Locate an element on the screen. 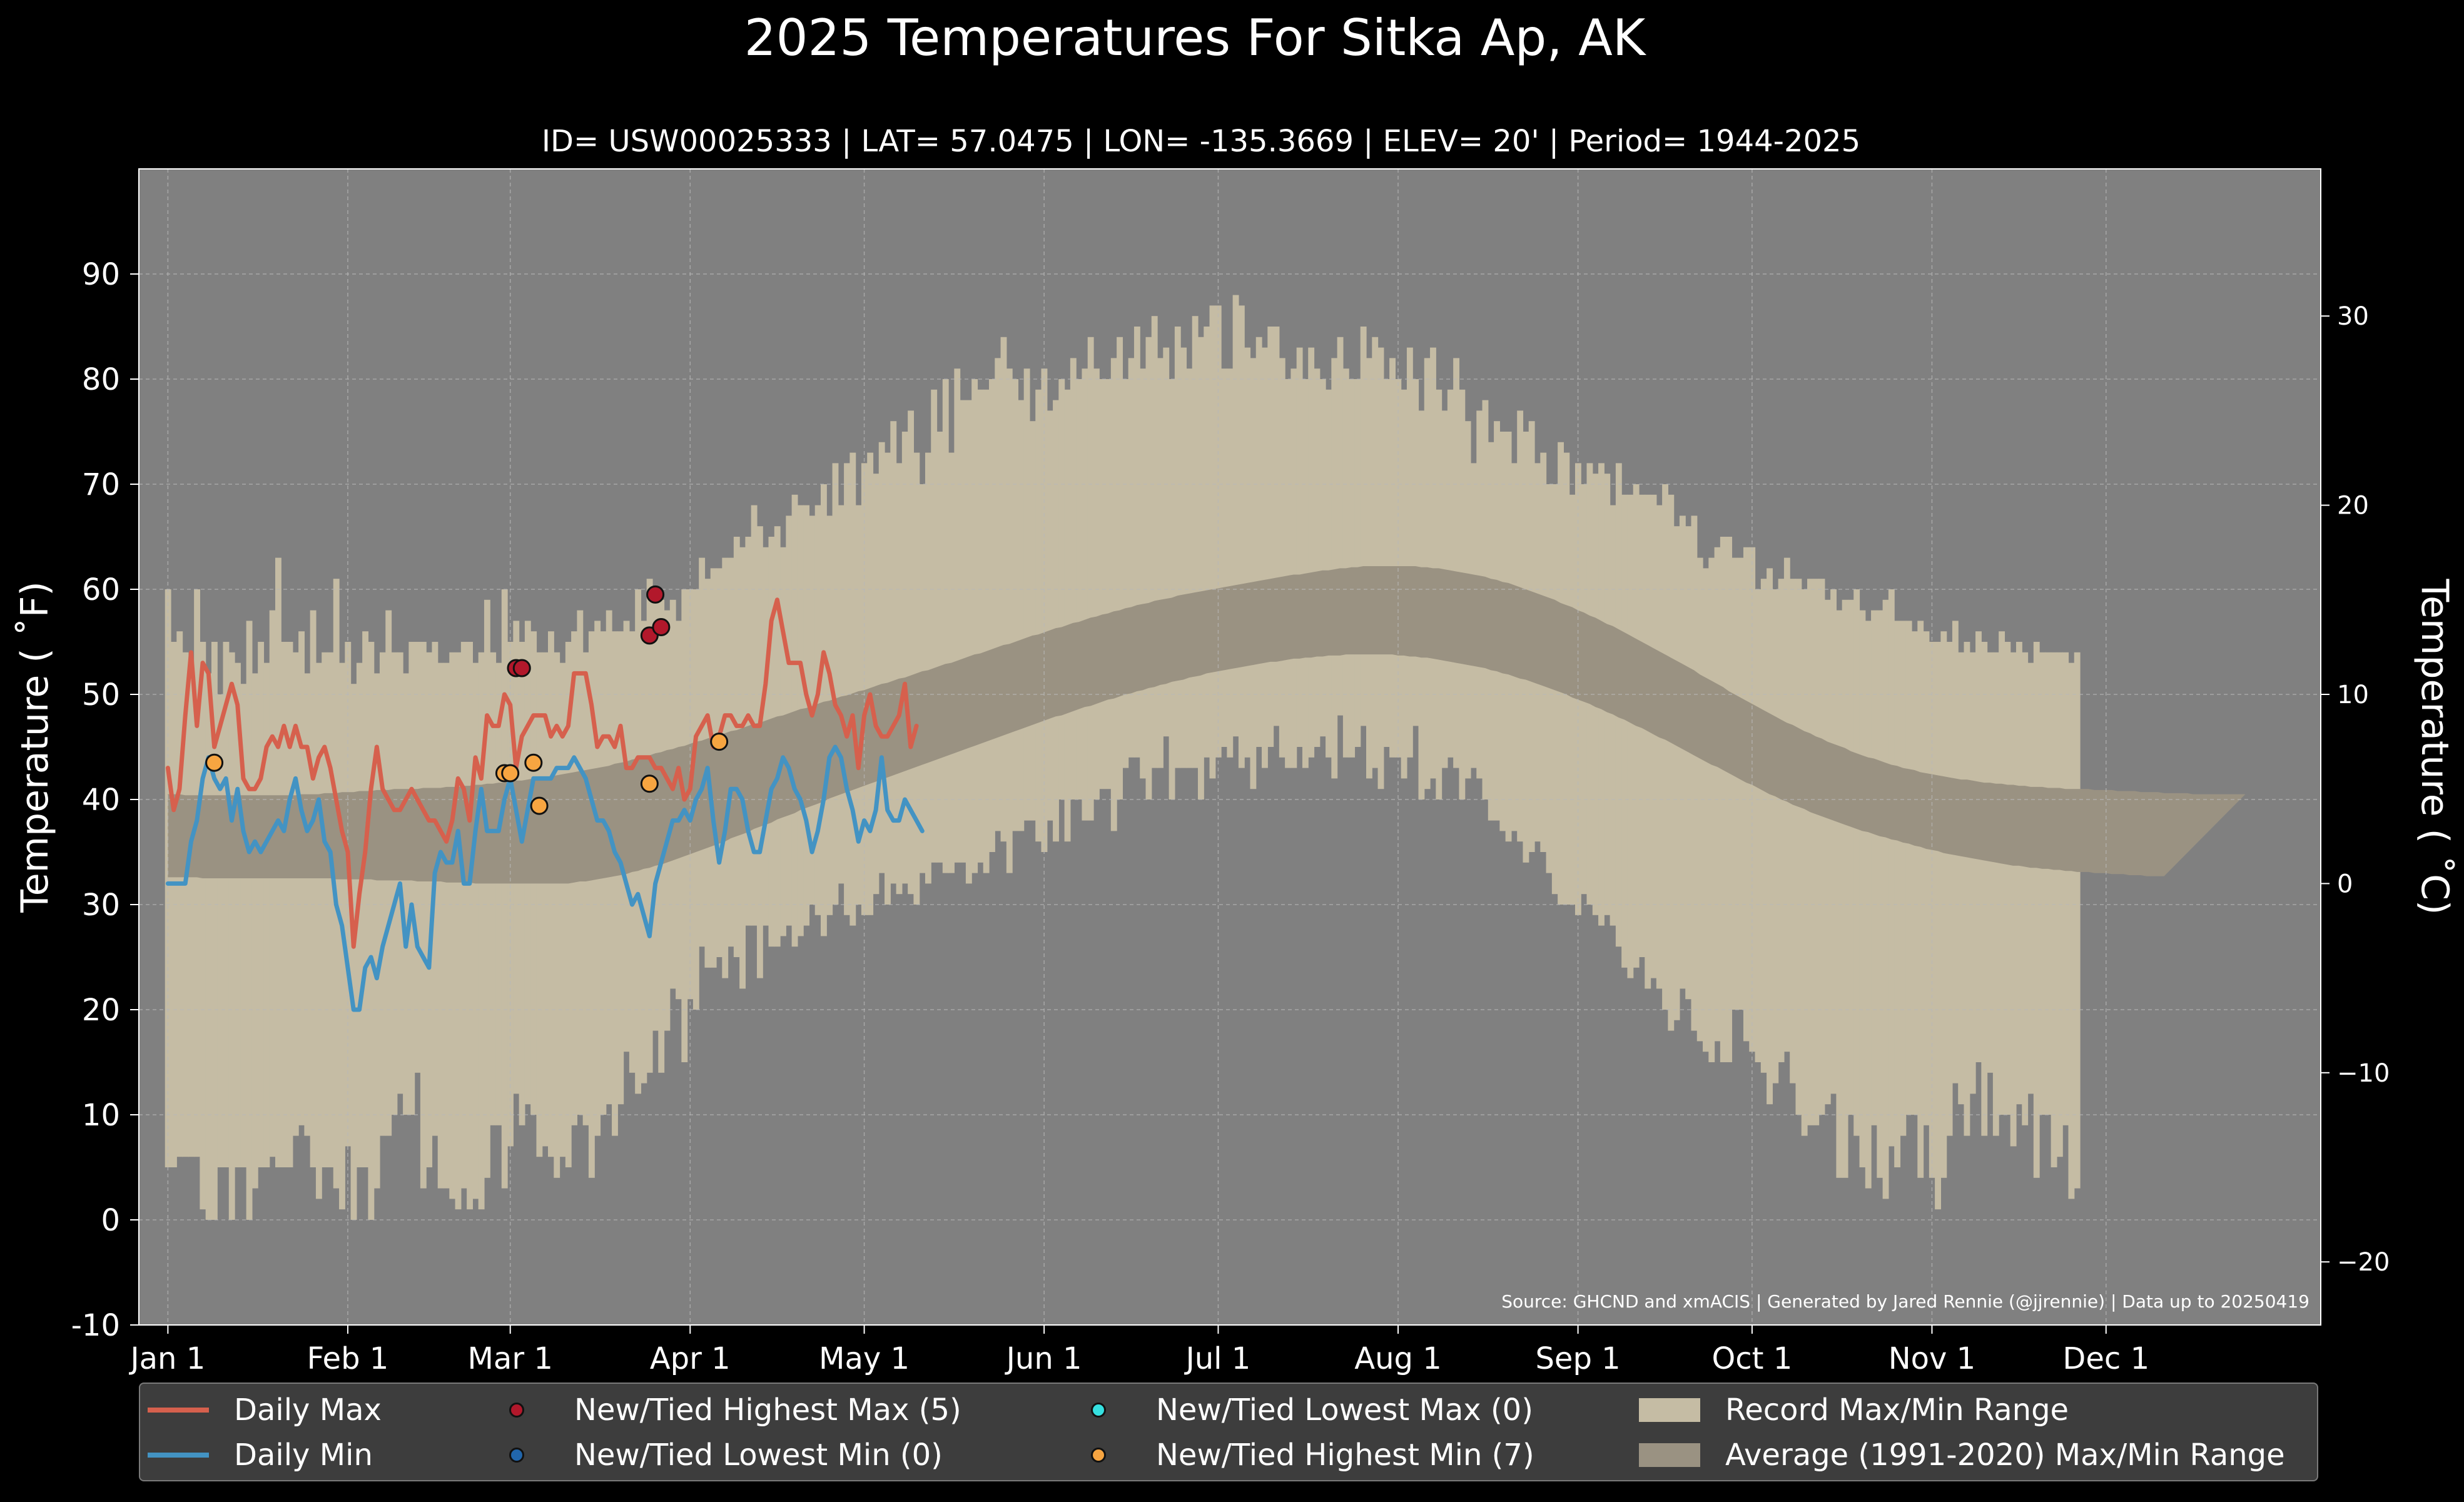  x-tick-label: Jul 1 is located at coordinates (1217, 1358).